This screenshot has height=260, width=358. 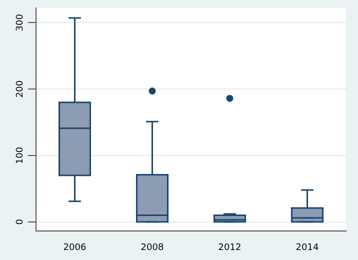 I want to click on x-tick-label: 2006, so click(x=74, y=247).